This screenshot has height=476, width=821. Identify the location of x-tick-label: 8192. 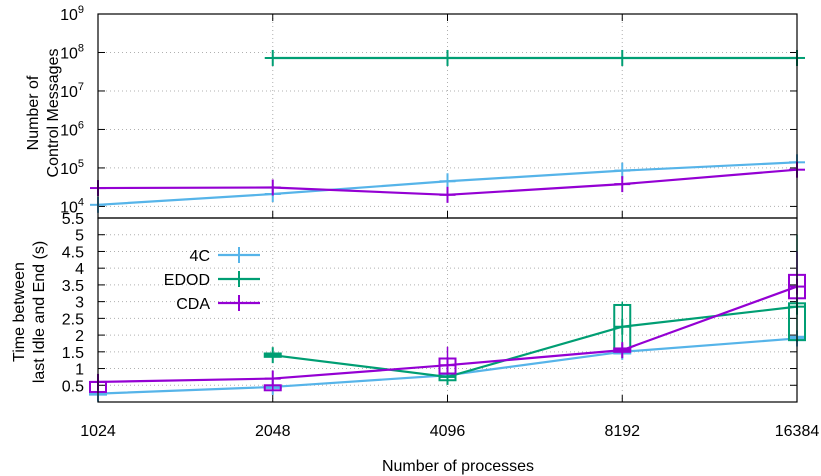
(622, 431).